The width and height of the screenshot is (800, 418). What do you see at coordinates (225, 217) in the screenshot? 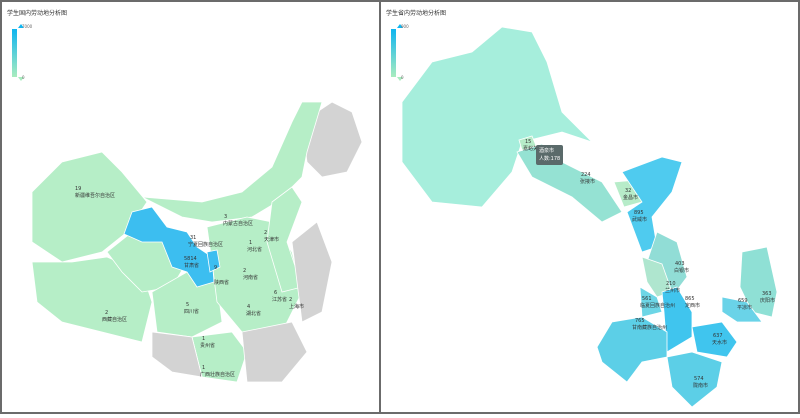
I see `label-value: 3` at bounding box center [225, 217].